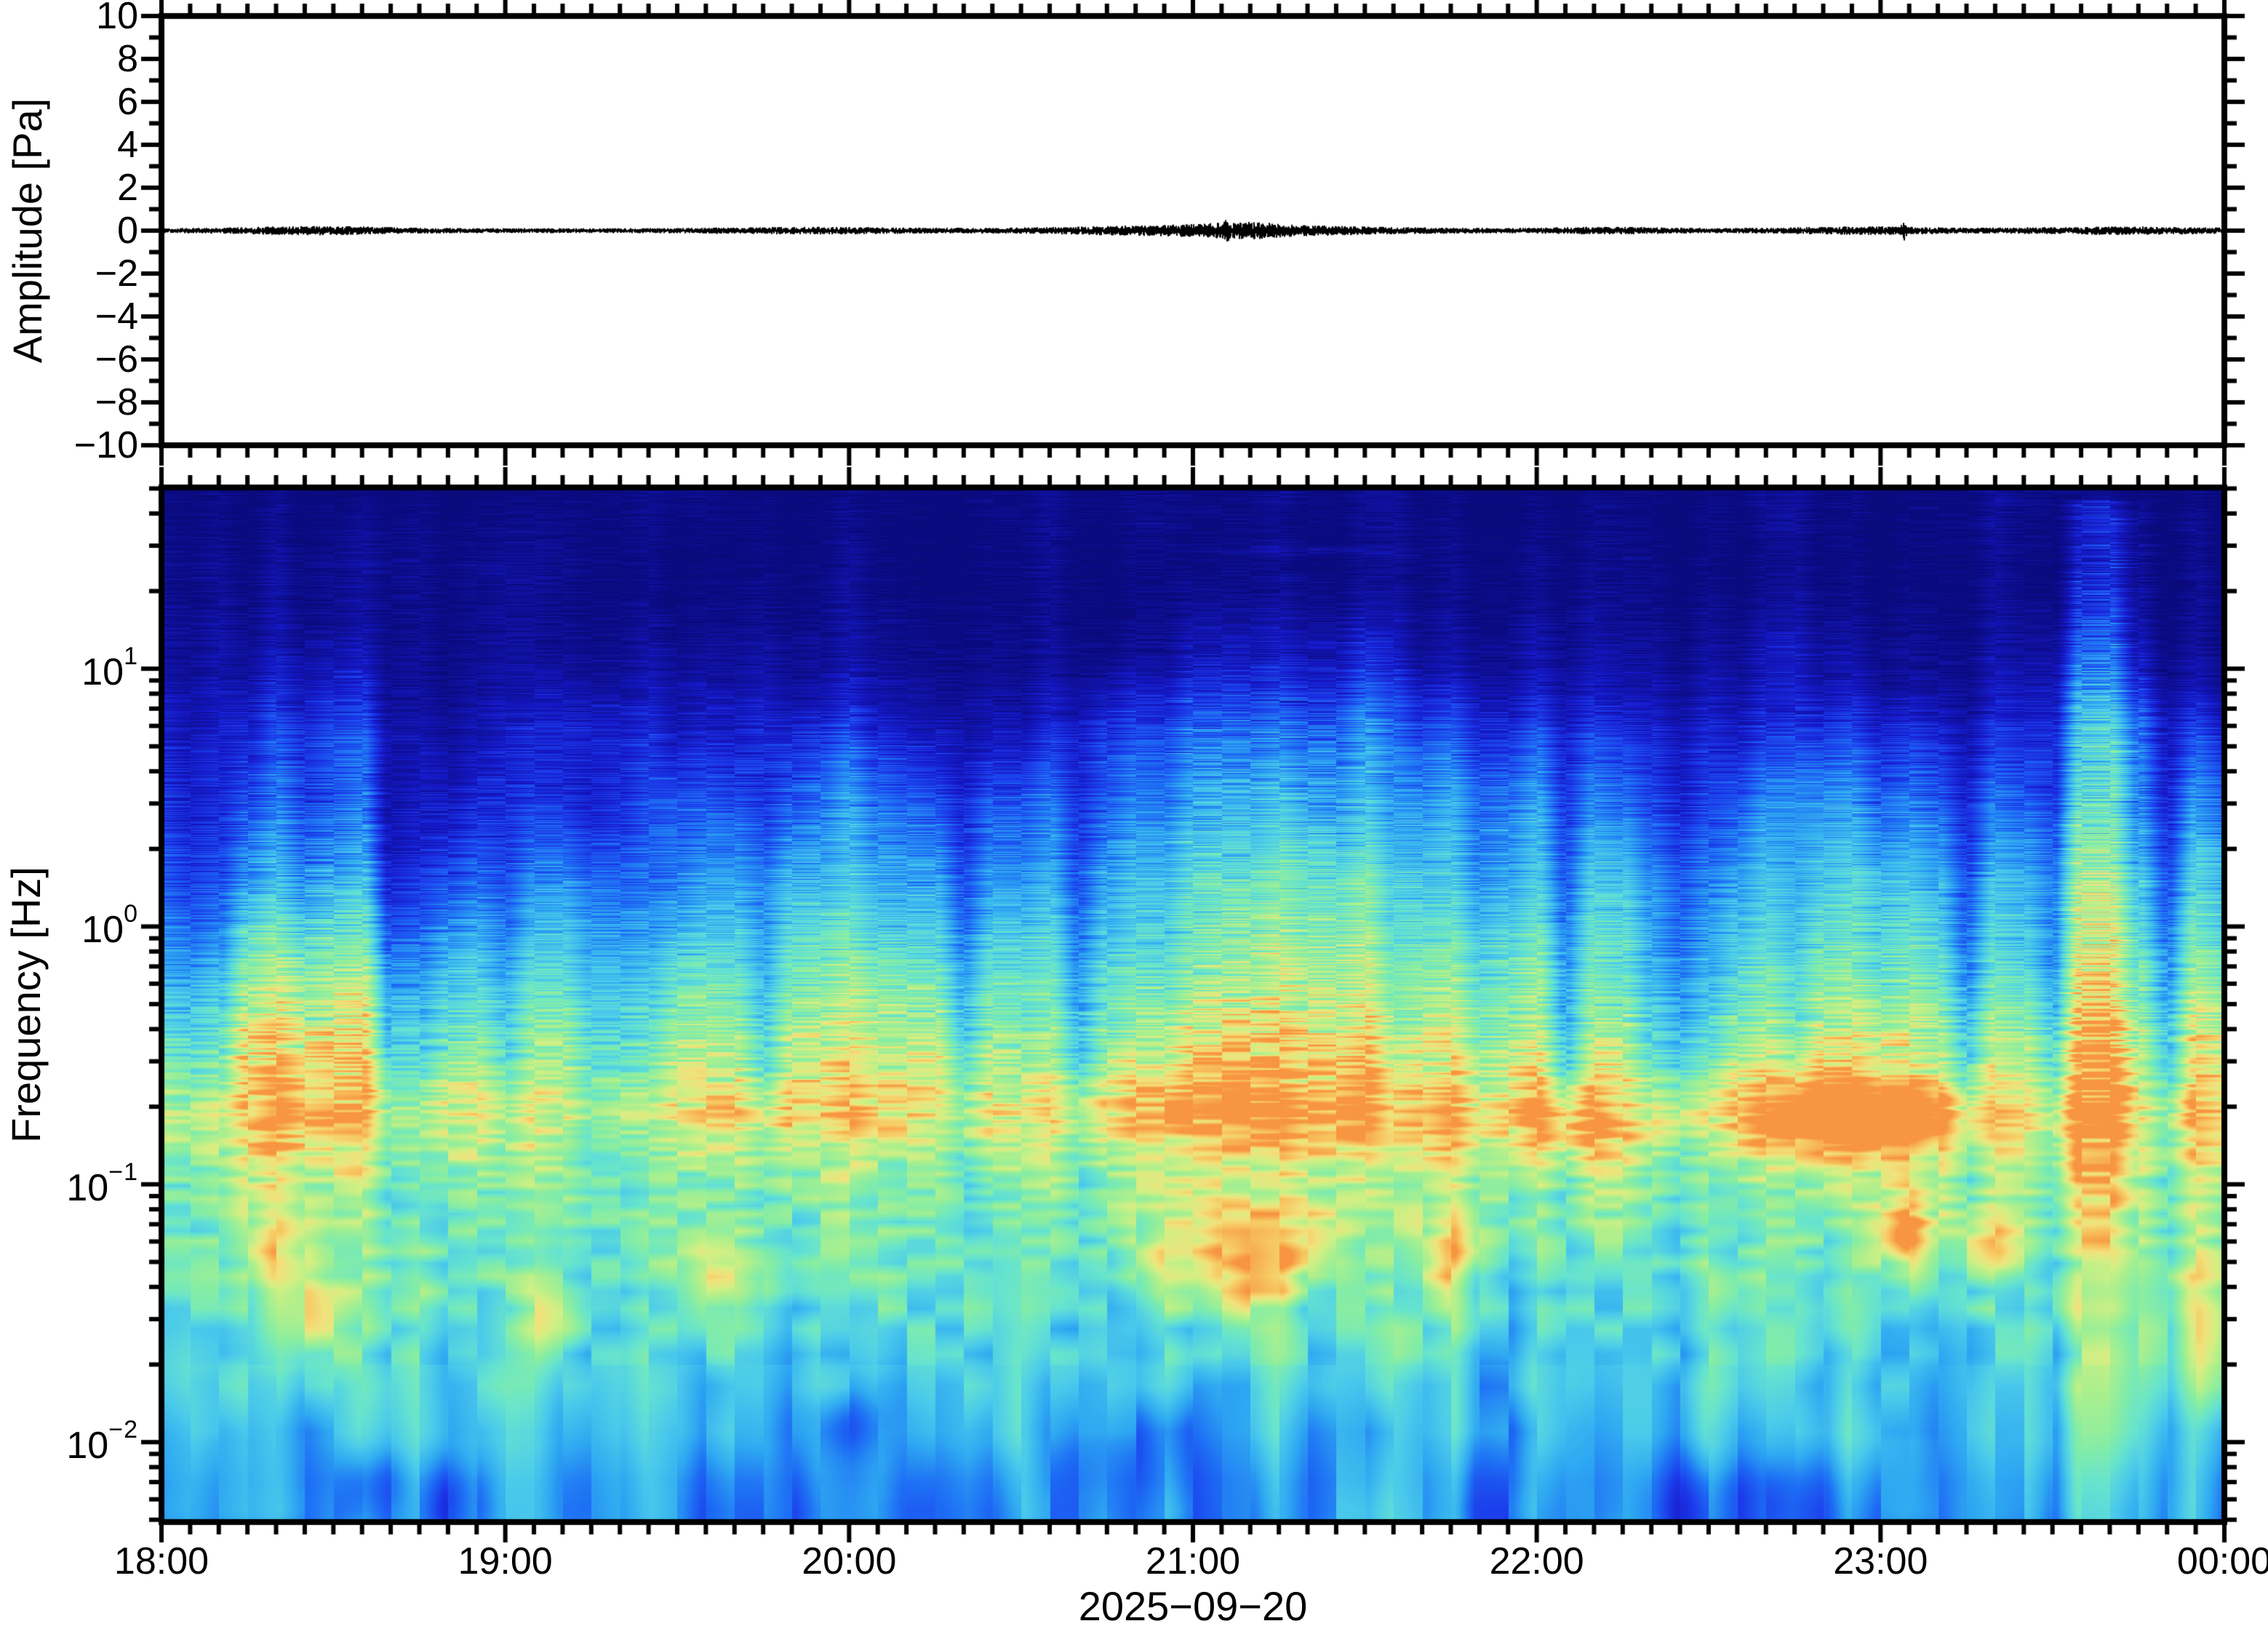 The width and height of the screenshot is (2268, 1629). I want to click on amplitude-tick-label: −10, so click(106, 445).